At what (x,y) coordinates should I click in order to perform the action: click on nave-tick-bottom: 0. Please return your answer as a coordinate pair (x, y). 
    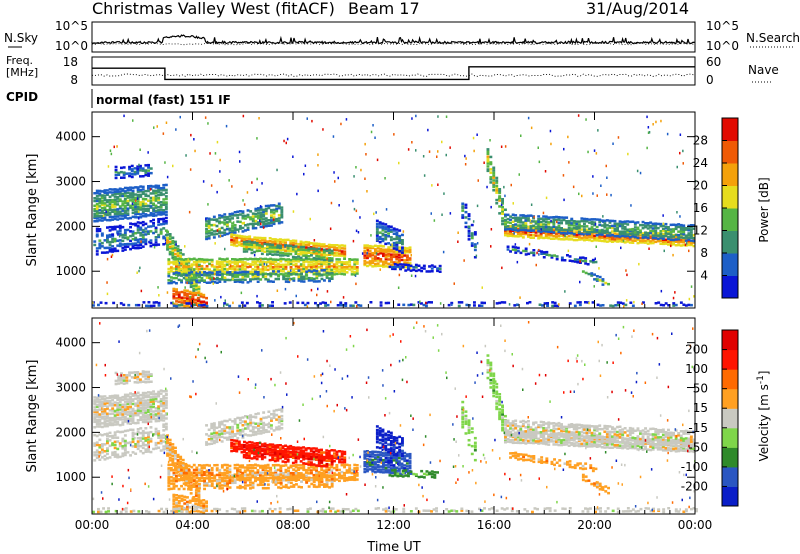
    Looking at the image, I should click on (710, 80).